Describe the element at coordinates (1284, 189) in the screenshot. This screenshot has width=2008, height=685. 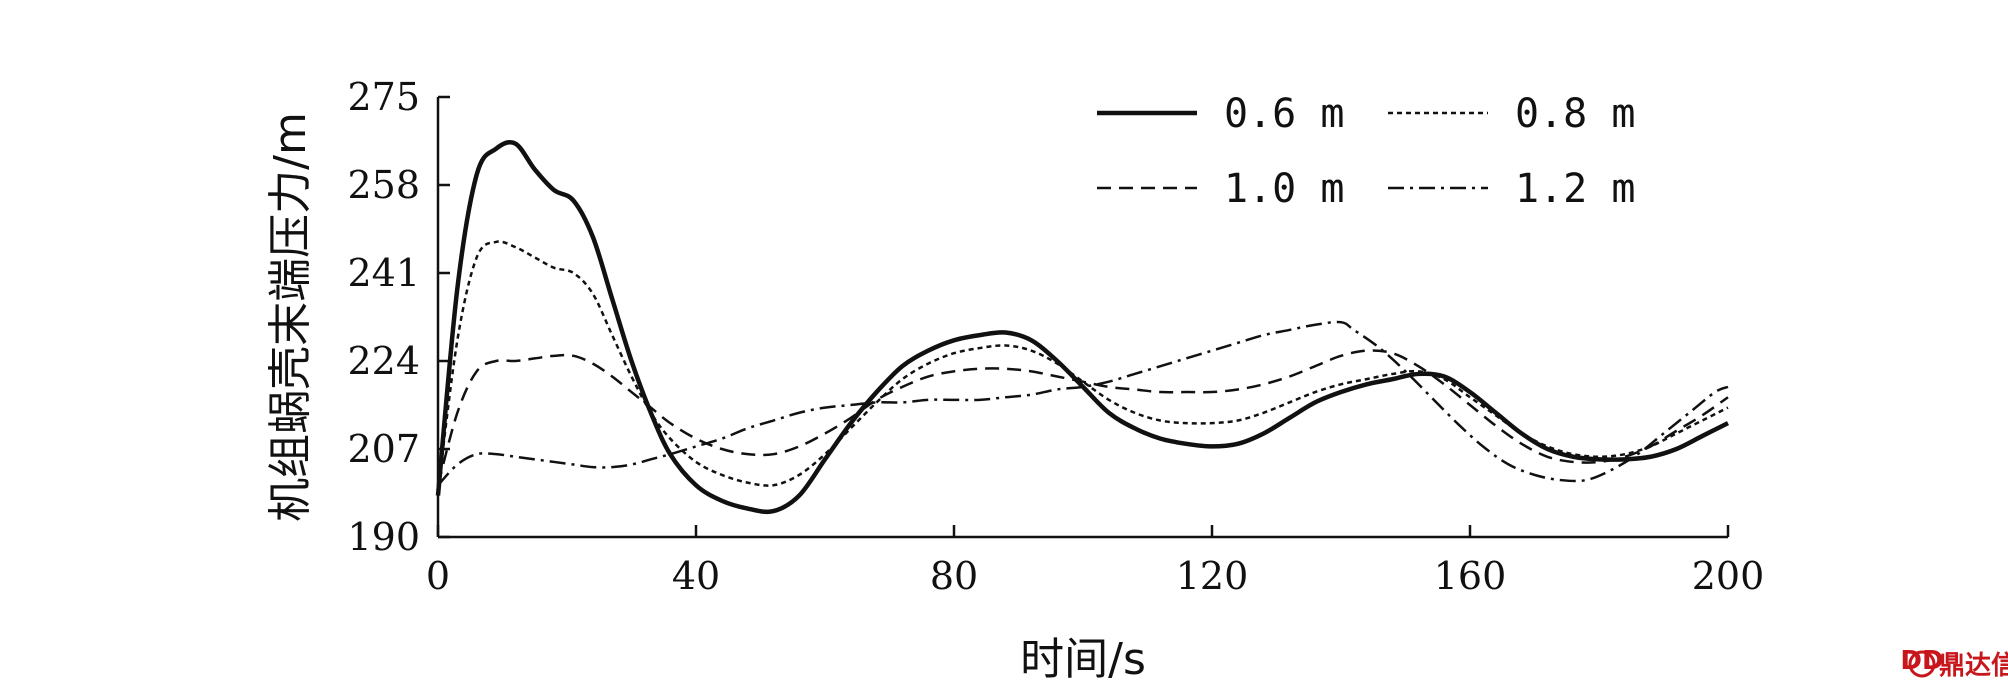
I see `legend-label-2: 1.0 m` at that location.